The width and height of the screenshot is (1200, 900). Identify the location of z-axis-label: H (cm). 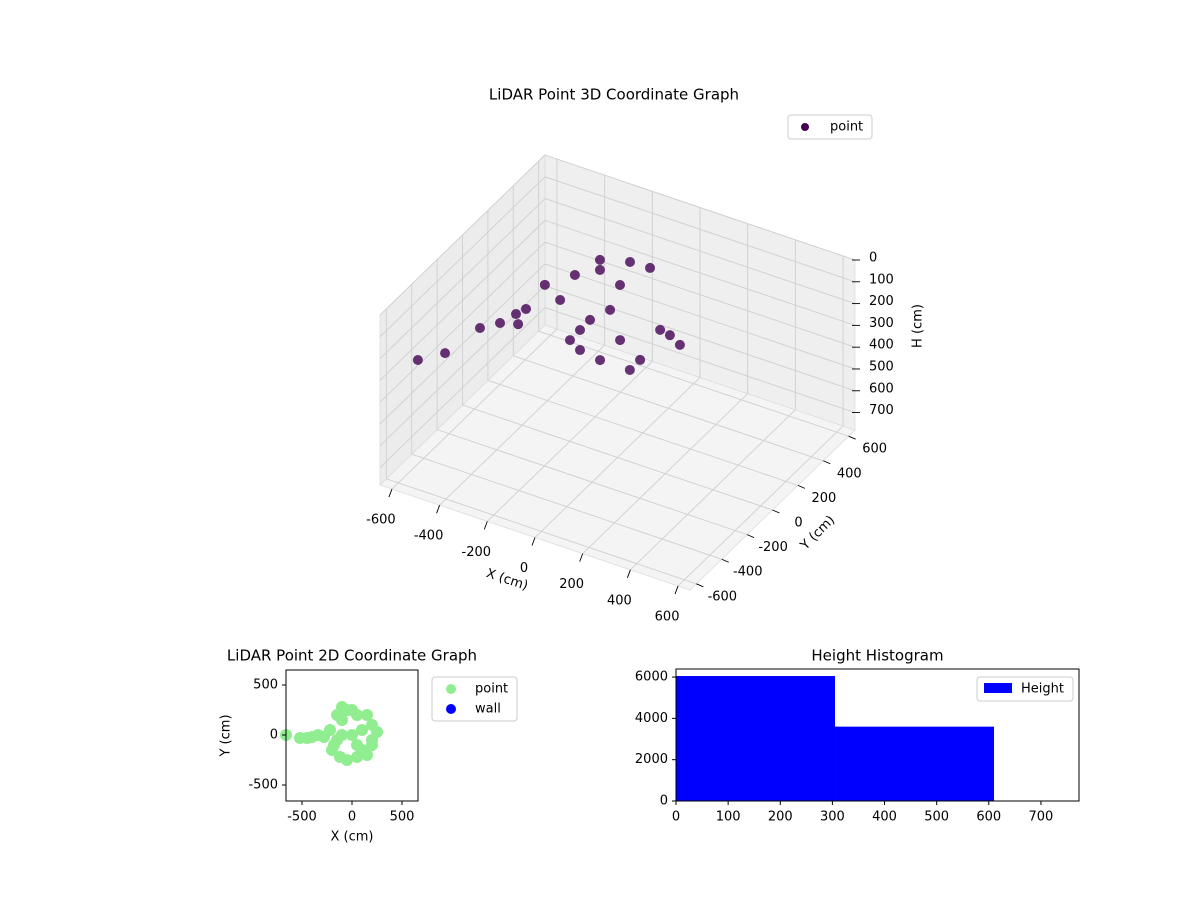
(918, 326).